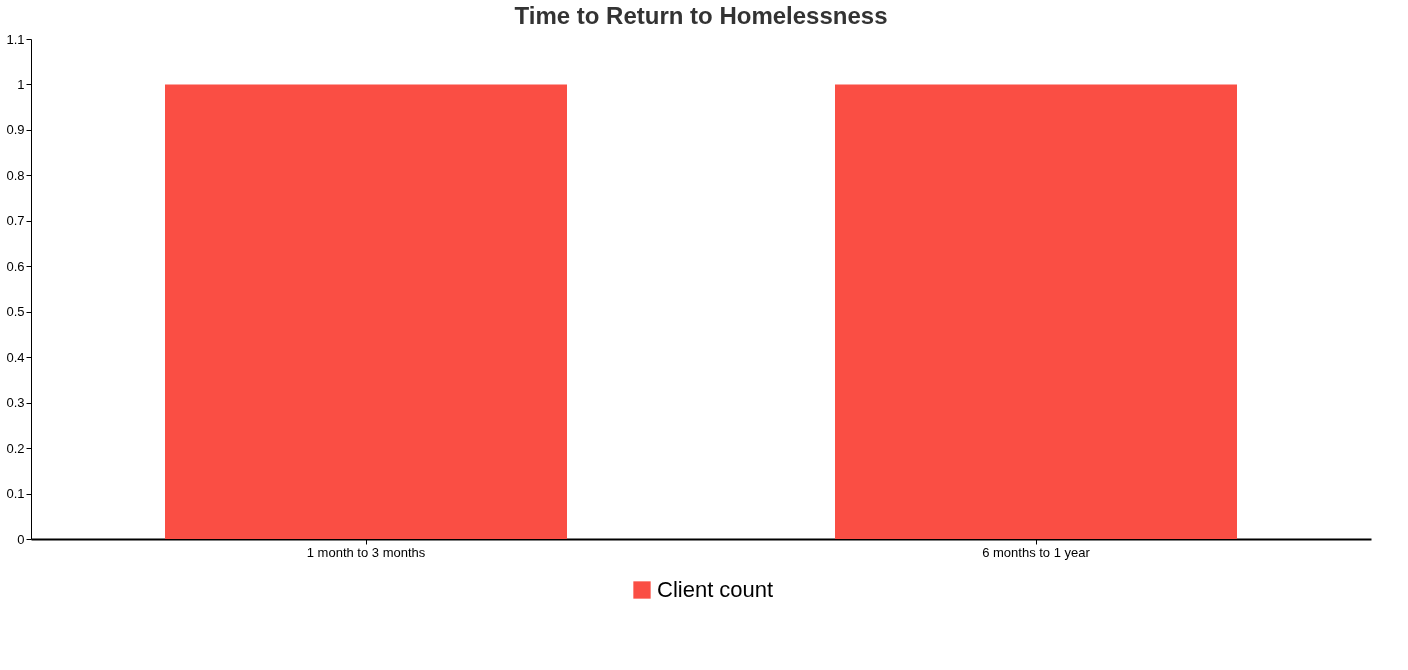 This screenshot has height=670, width=1408. What do you see at coordinates (701, 15) in the screenshot?
I see `chart-title: Time to Return to Homelessness` at bounding box center [701, 15].